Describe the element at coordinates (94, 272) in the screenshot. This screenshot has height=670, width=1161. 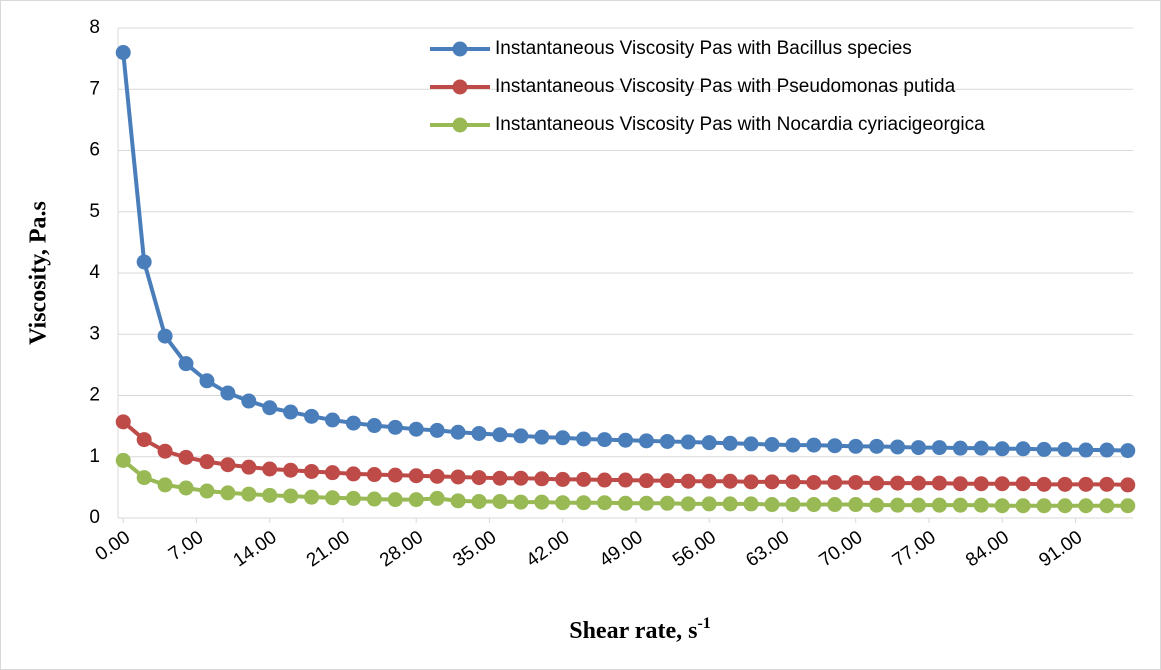
I see `y-tick-label: 4` at that location.